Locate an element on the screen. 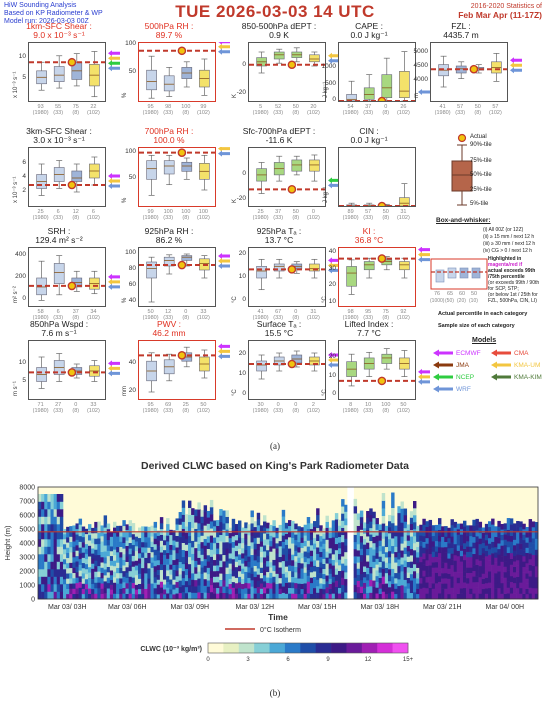  y-tick-label: 6000 is located at coordinates (27, 516).